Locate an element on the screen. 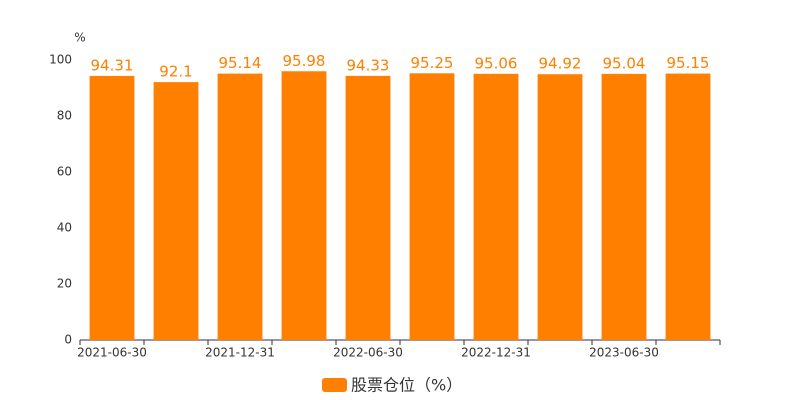 This screenshot has width=800, height=400. value-label: 95.06 is located at coordinates (496, 63).